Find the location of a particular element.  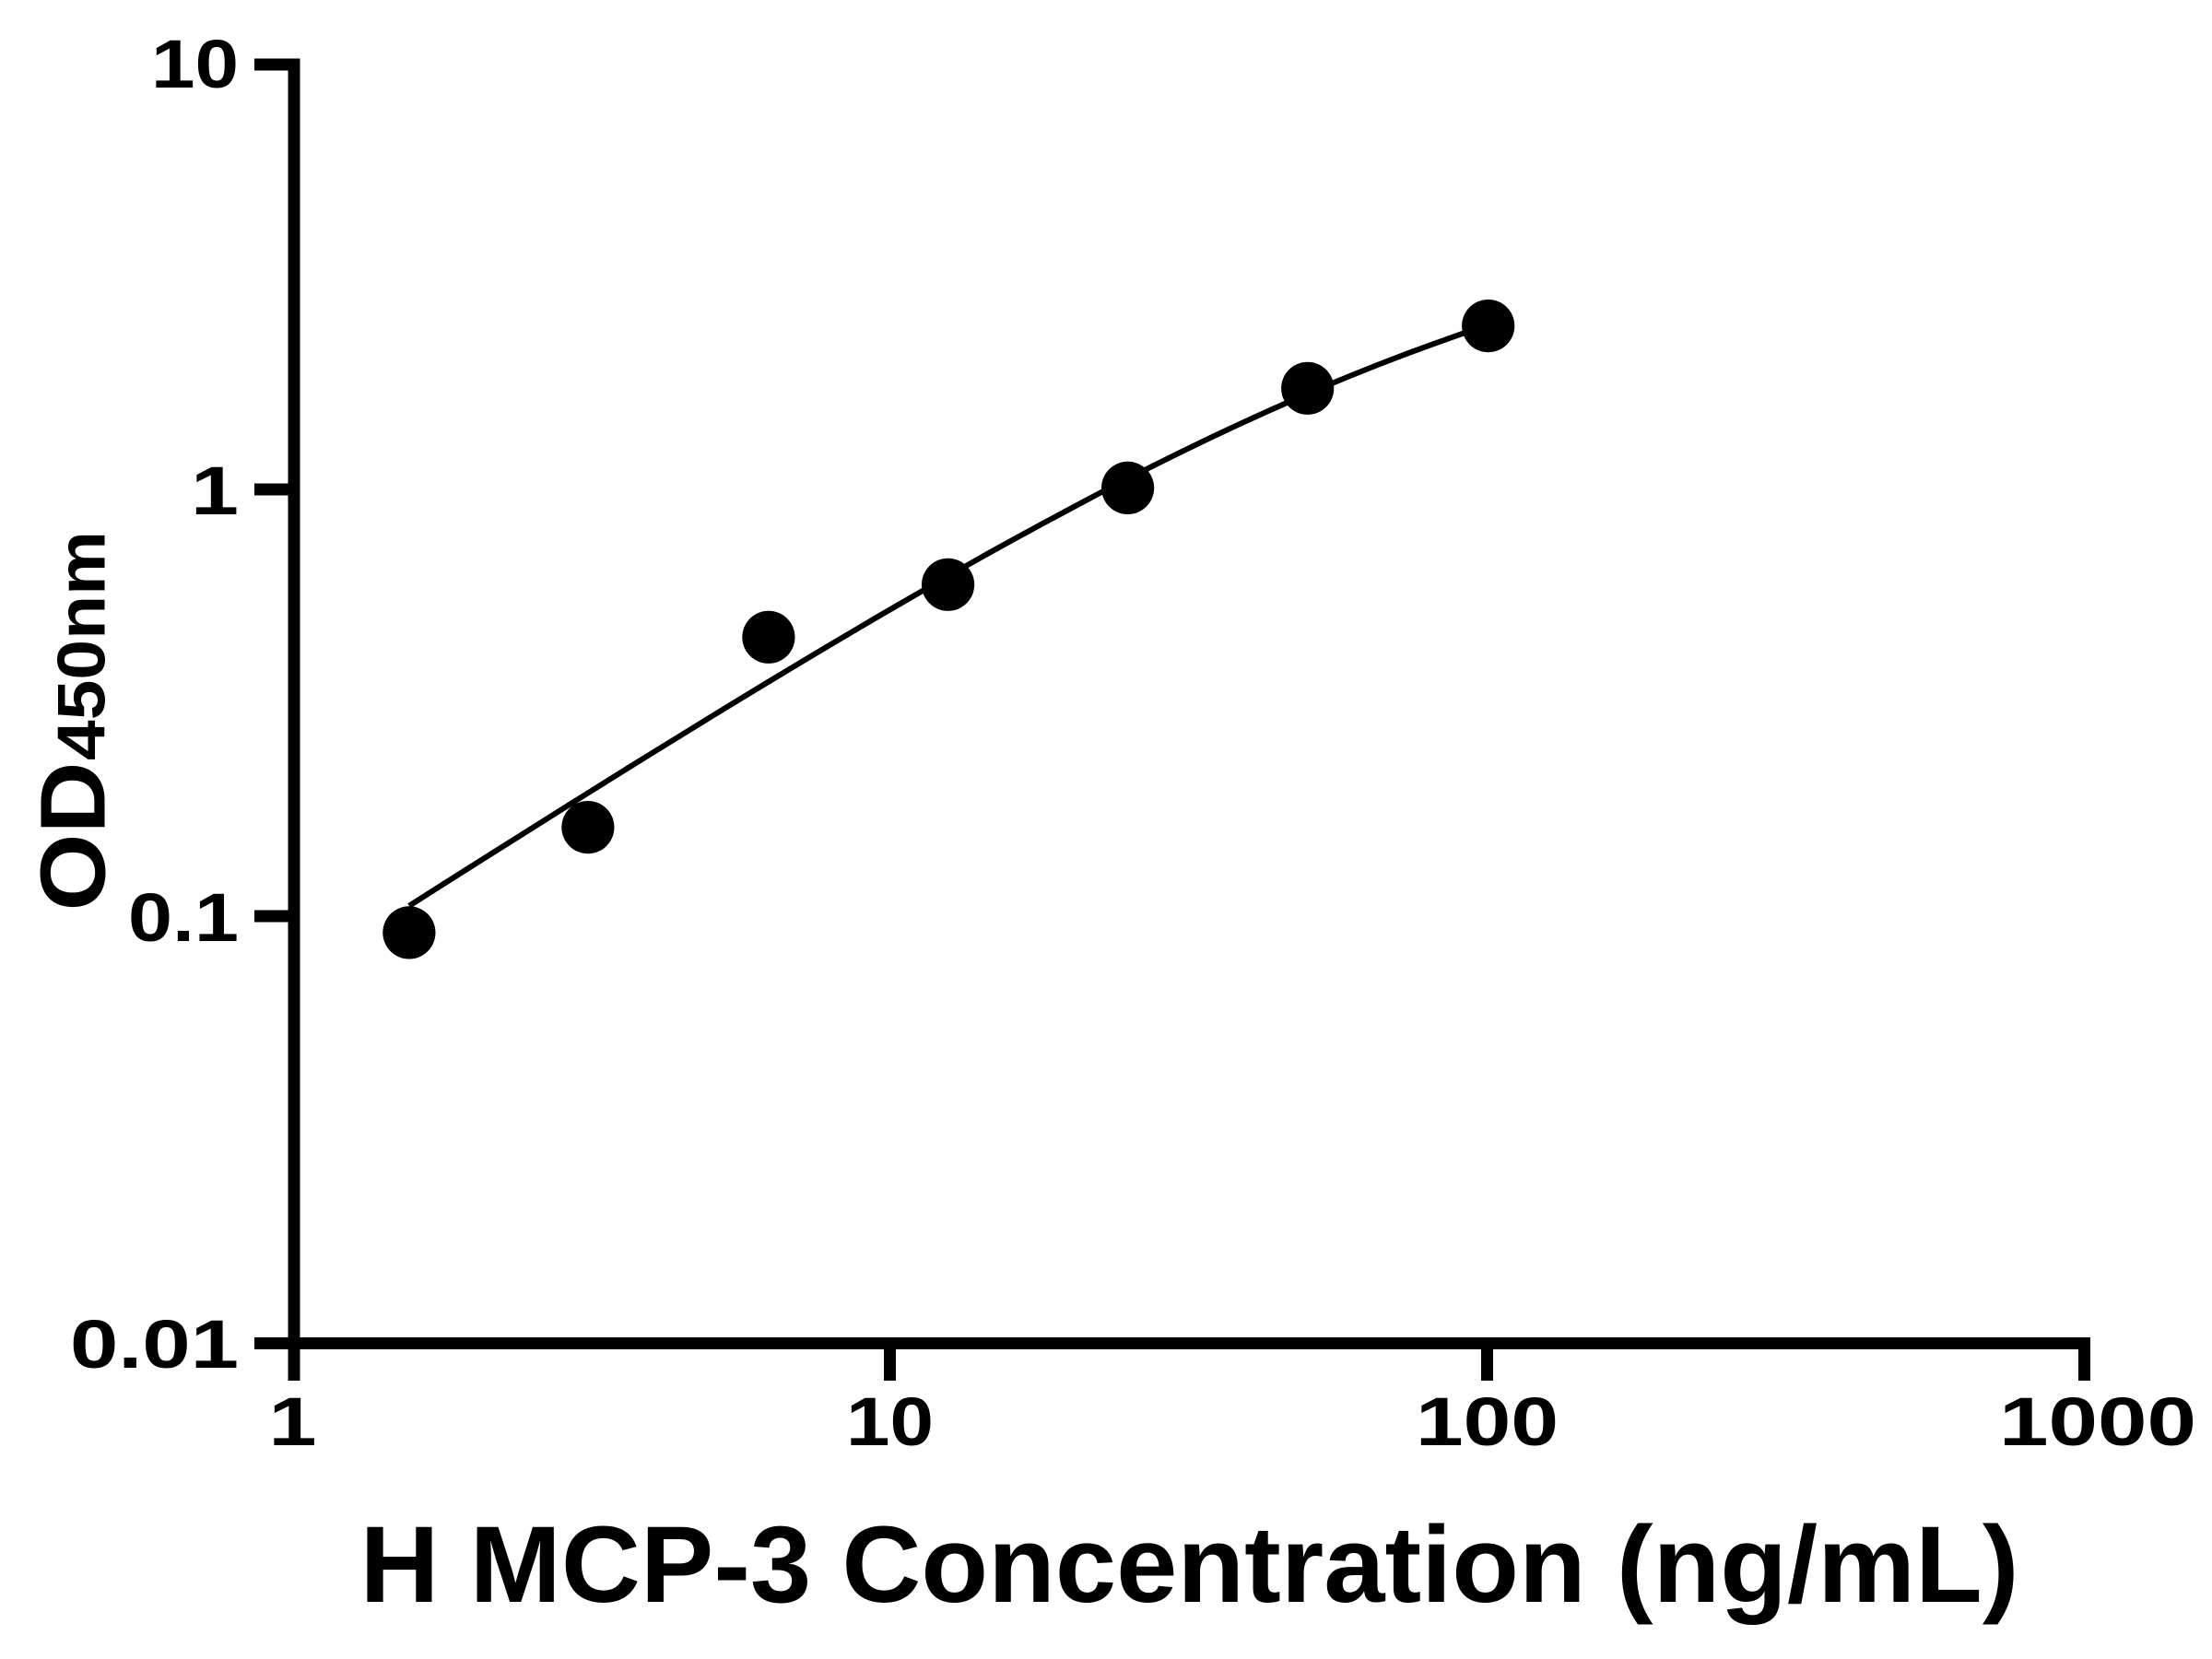

svg-text: OD is located at coordinates (73, 837).